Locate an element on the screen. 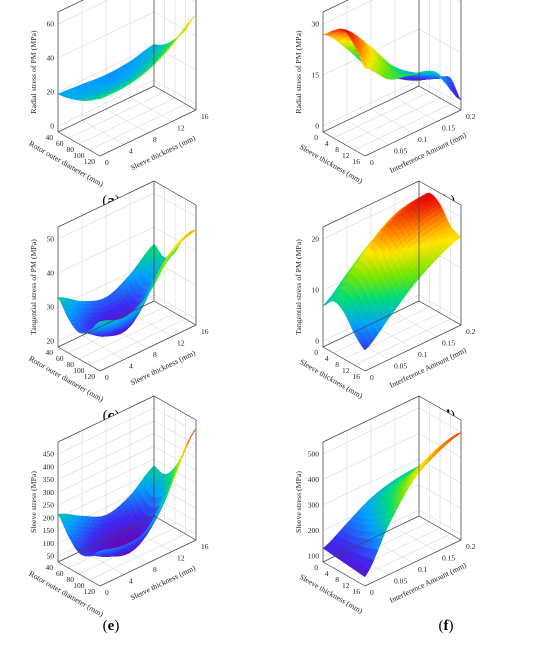 Image resolution: width=550 pixels, height=645 pixels. x-tick-label: 16 is located at coordinates (357, 591).